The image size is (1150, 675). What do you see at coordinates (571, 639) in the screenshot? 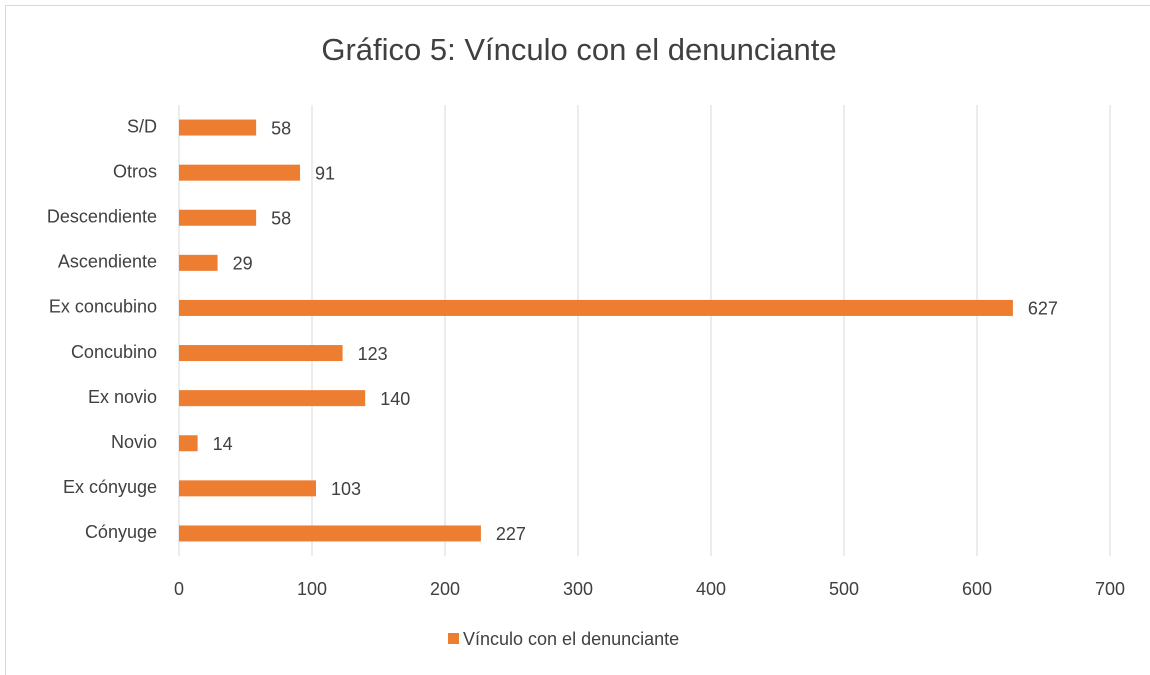
I see `legend-label: Vínculo con el denunciante` at bounding box center [571, 639].